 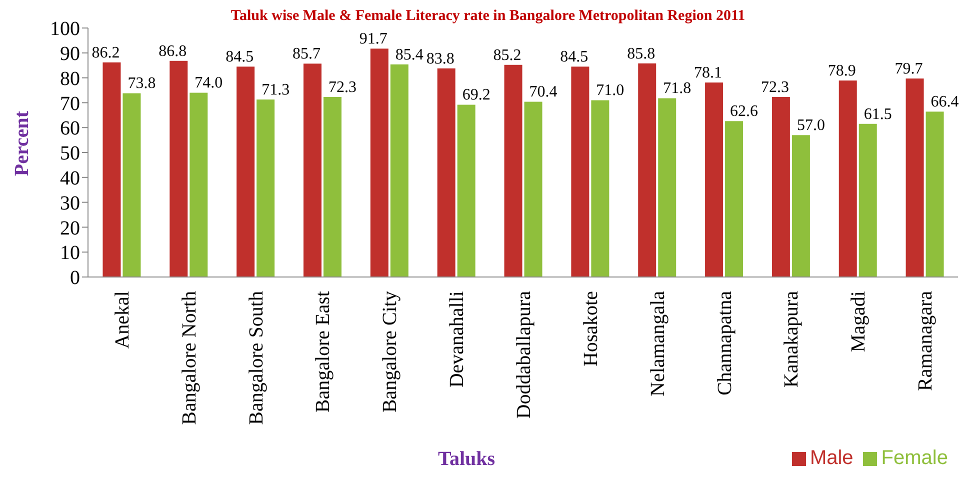 What do you see at coordinates (409, 55) in the screenshot?
I see `text: 85.4` at bounding box center [409, 55].